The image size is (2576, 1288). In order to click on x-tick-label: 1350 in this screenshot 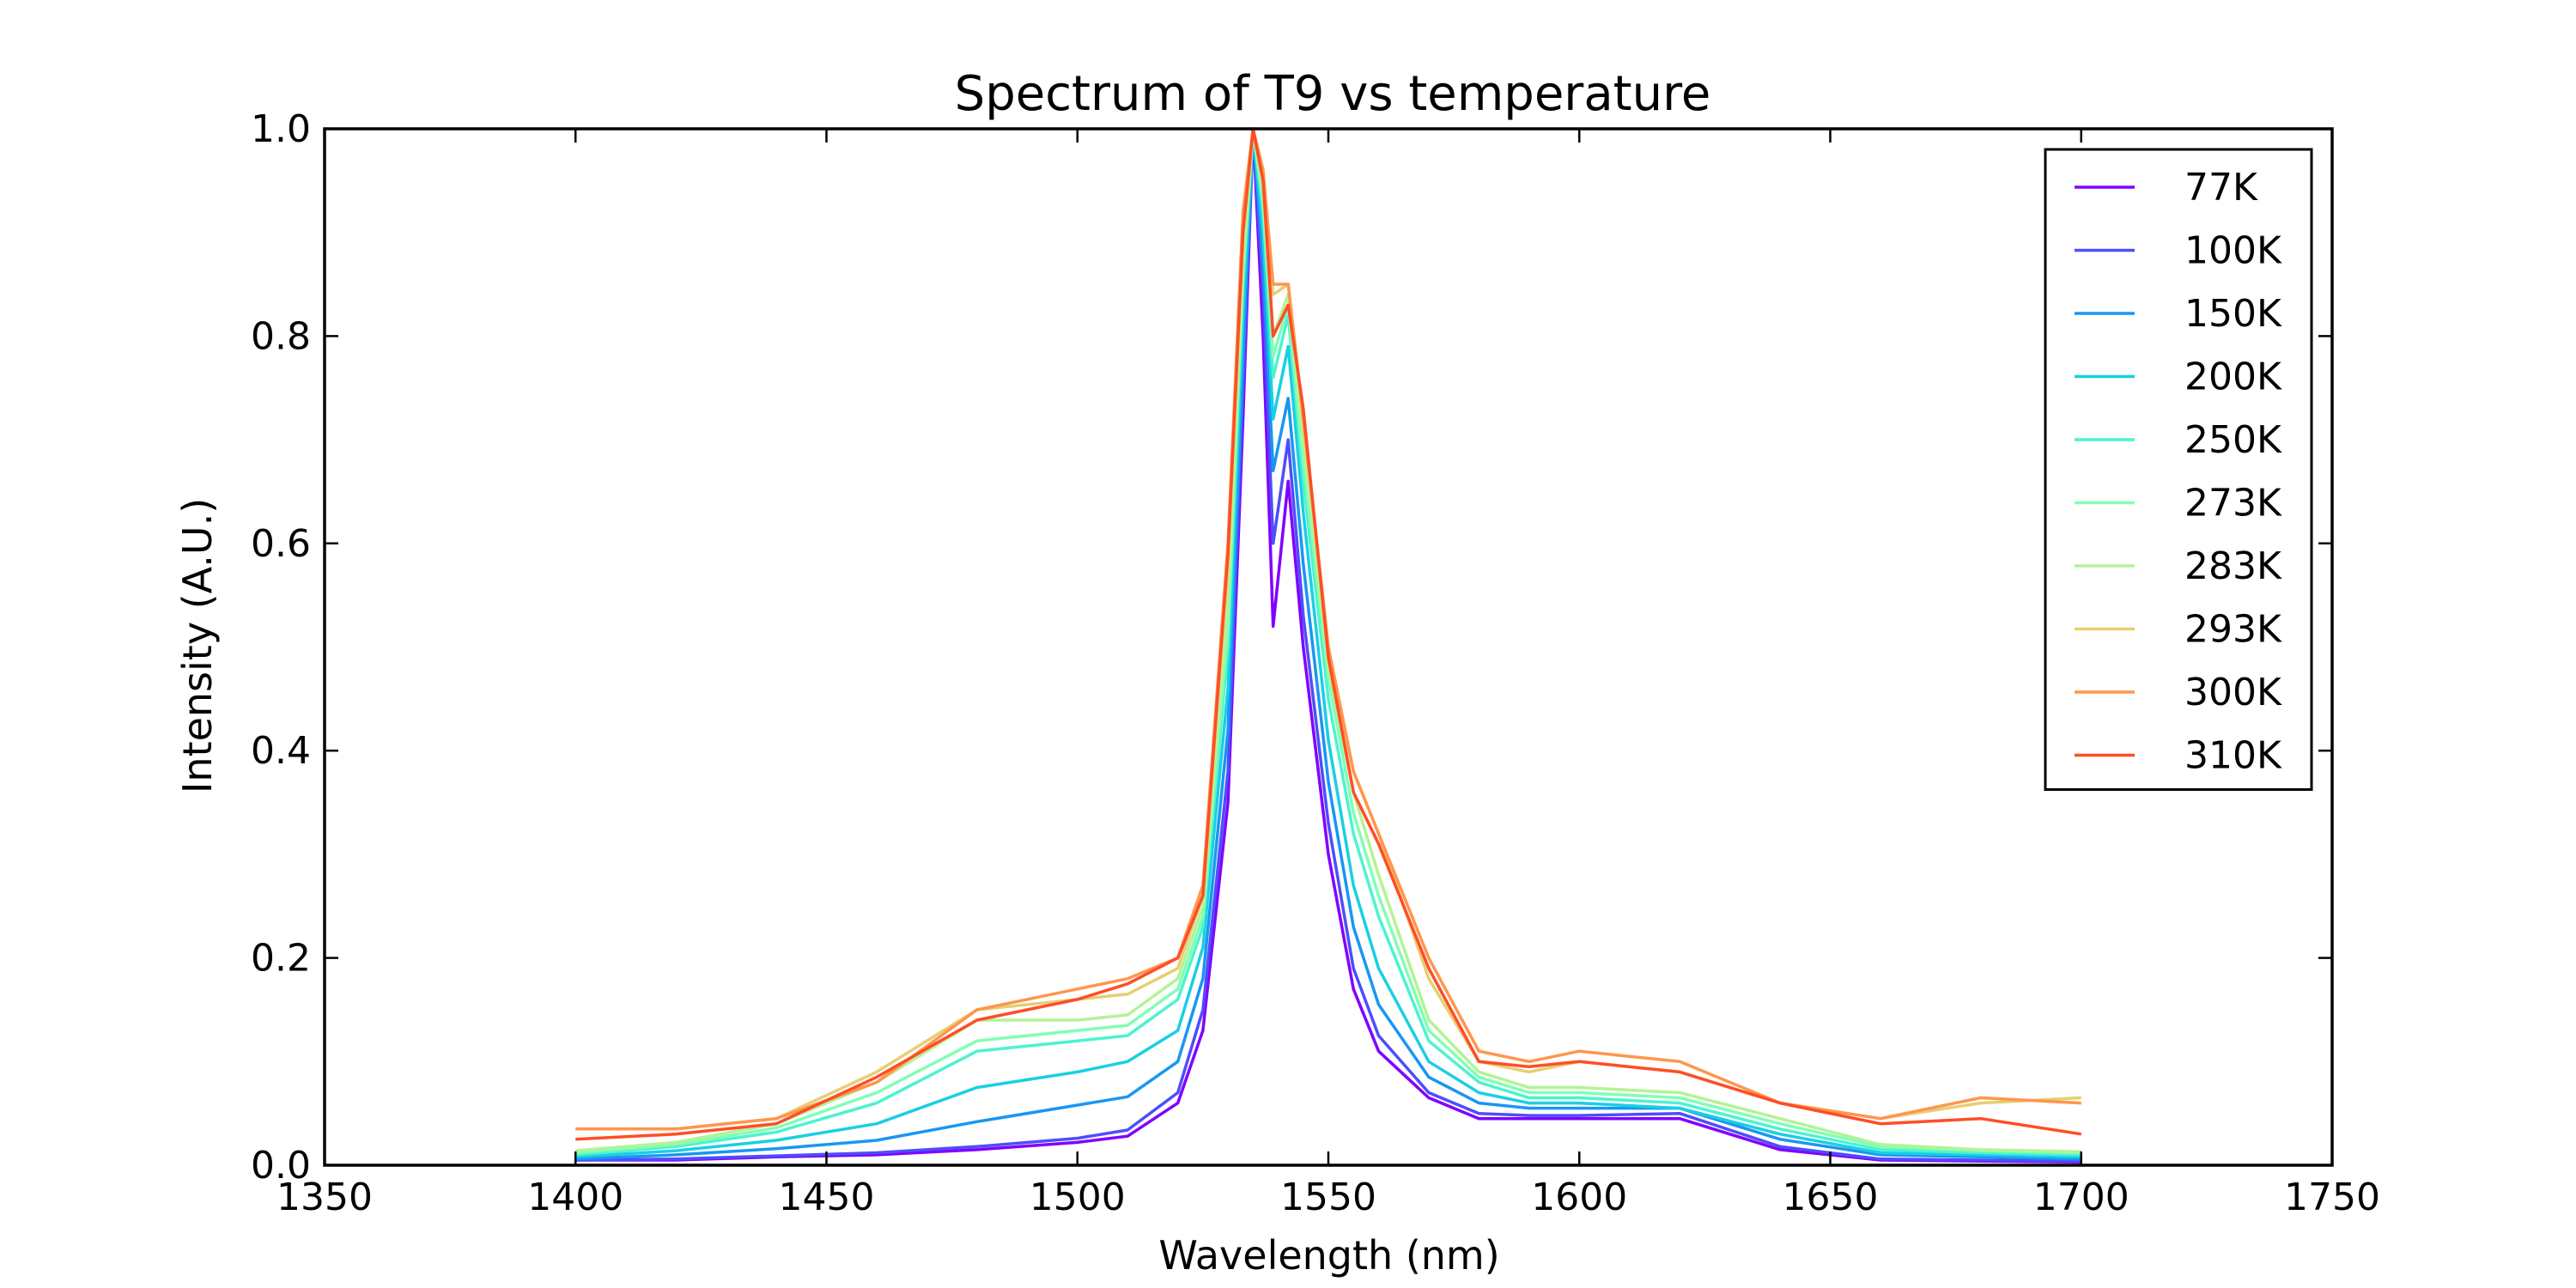, I will do `click(324, 1197)`.